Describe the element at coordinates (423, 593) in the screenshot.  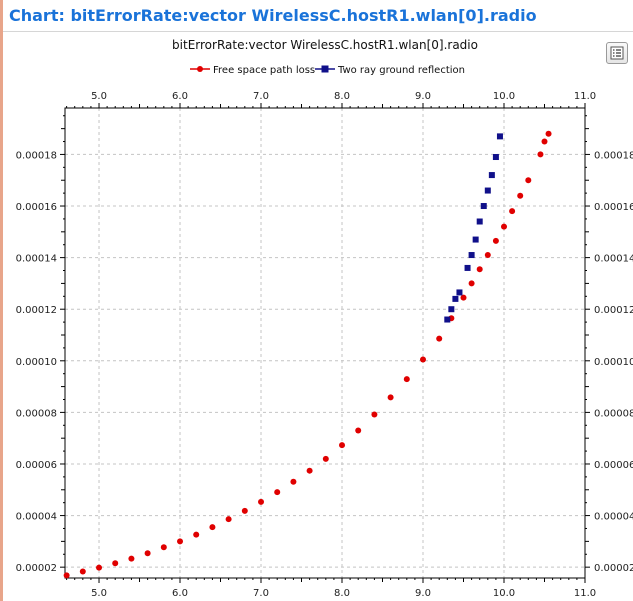
I see `x-tick-label-bottom: 9.0` at that location.